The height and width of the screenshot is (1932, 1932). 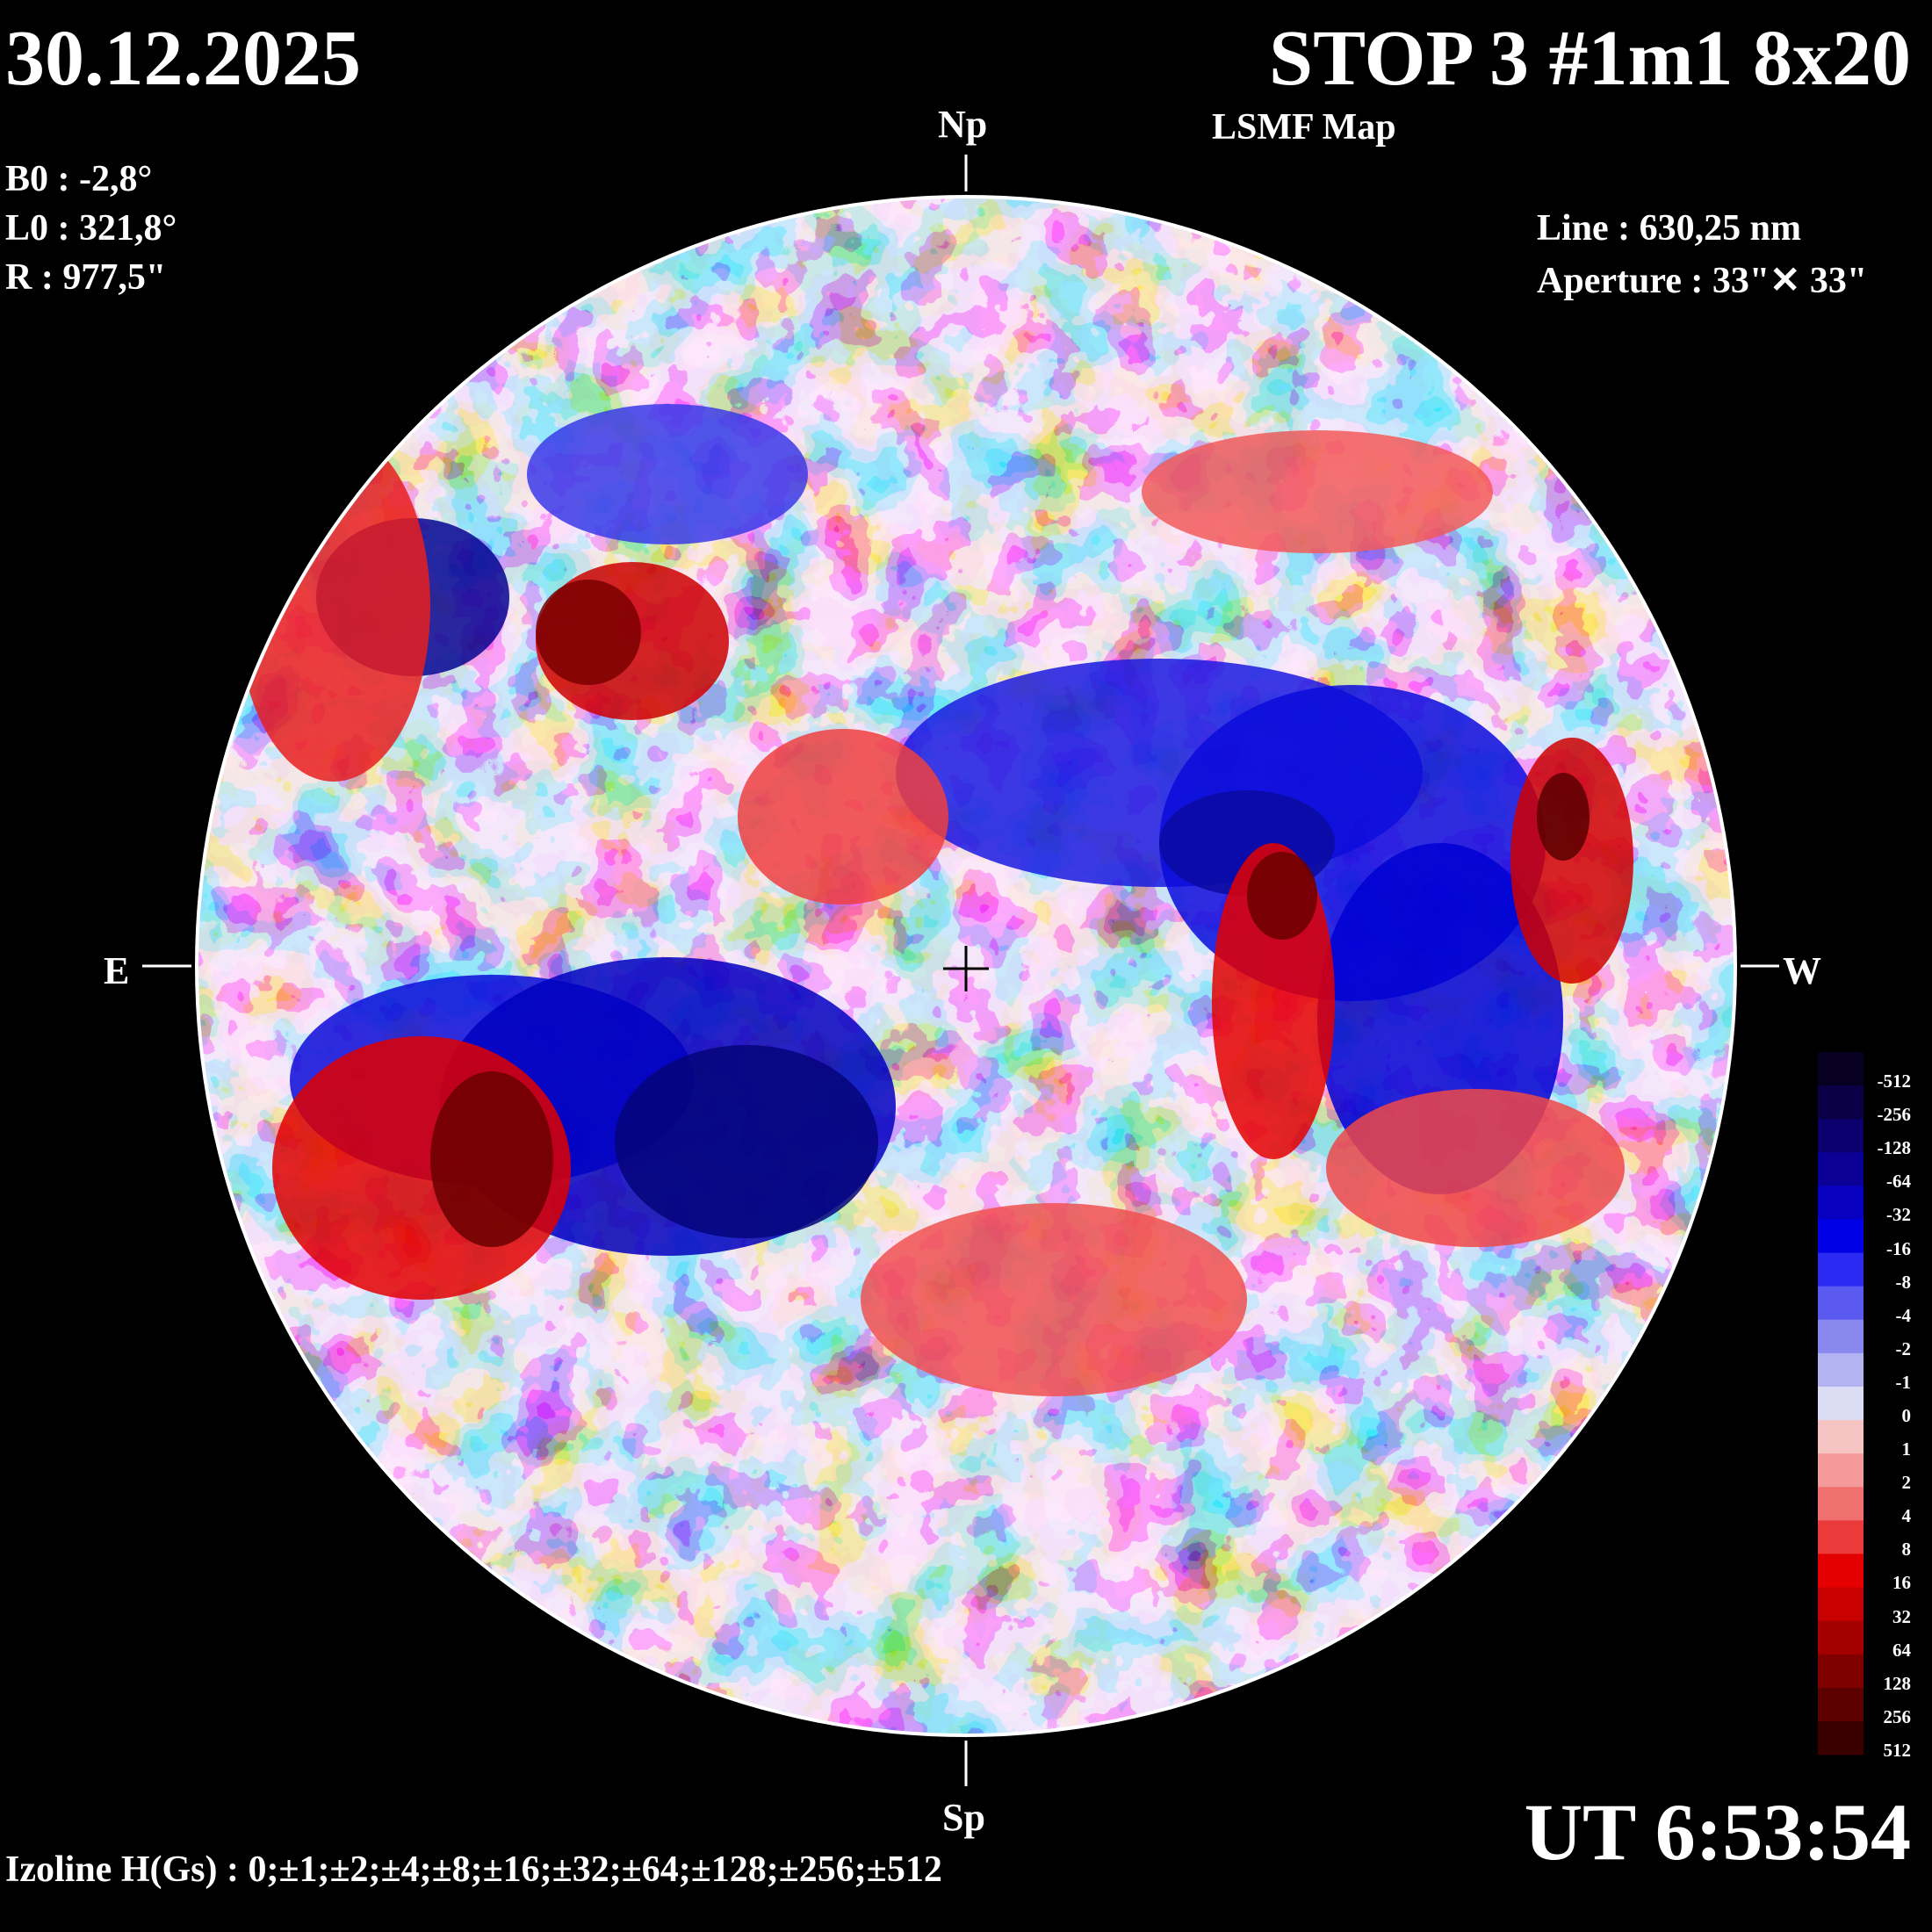 I want to click on line-label: Line : 630,25 nm, so click(x=1669, y=229).